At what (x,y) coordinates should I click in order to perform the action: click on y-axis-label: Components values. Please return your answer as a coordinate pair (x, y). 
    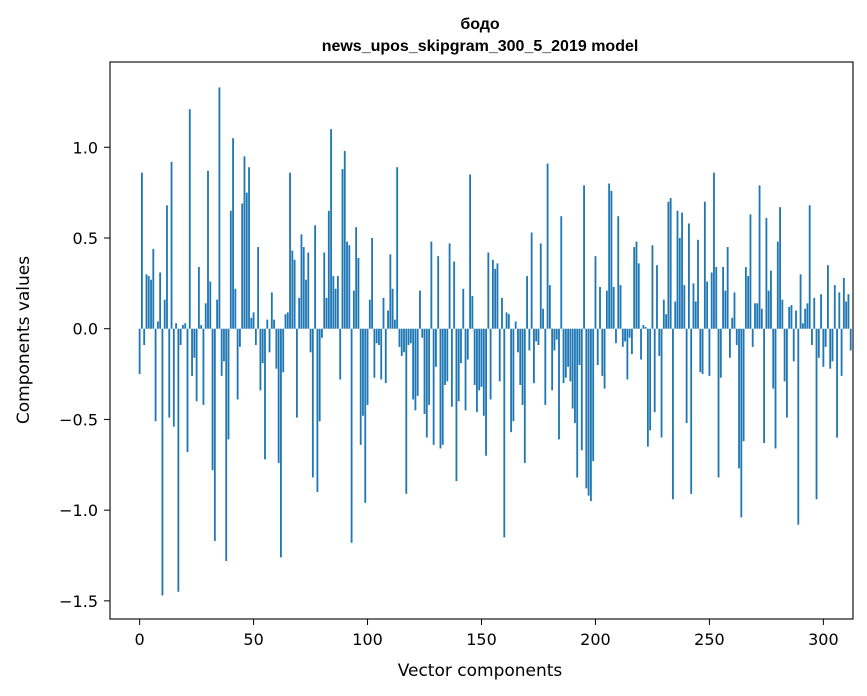
    Looking at the image, I should click on (24, 340).